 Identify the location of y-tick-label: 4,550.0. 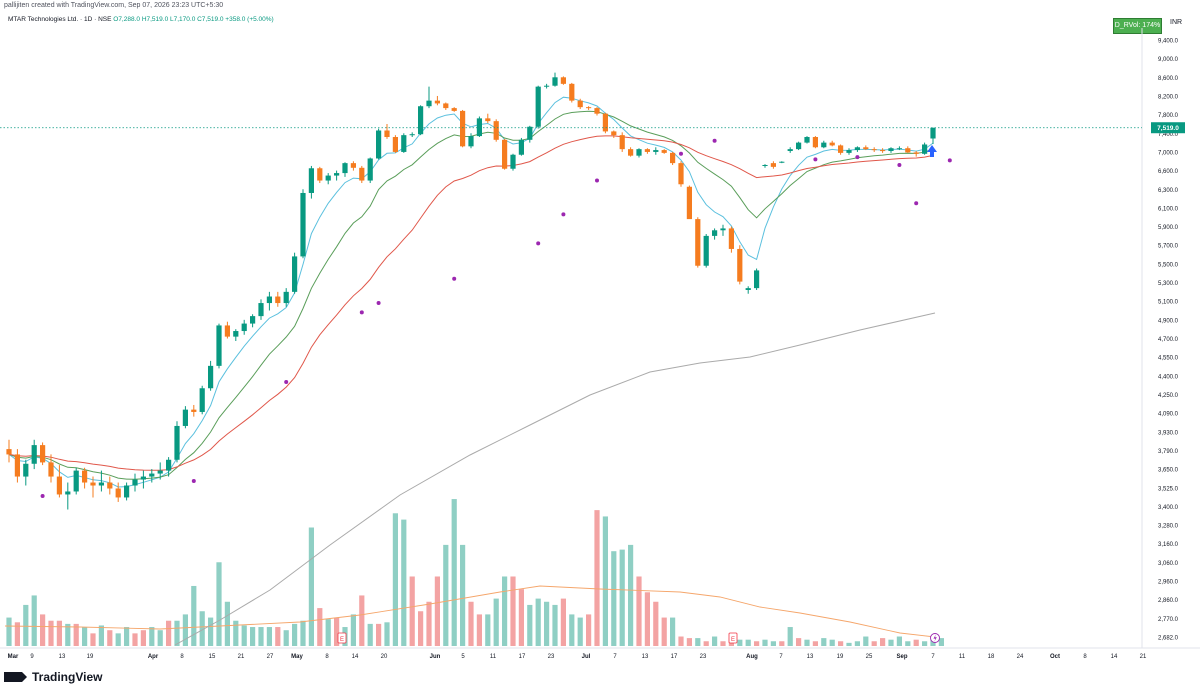
(1168, 359).